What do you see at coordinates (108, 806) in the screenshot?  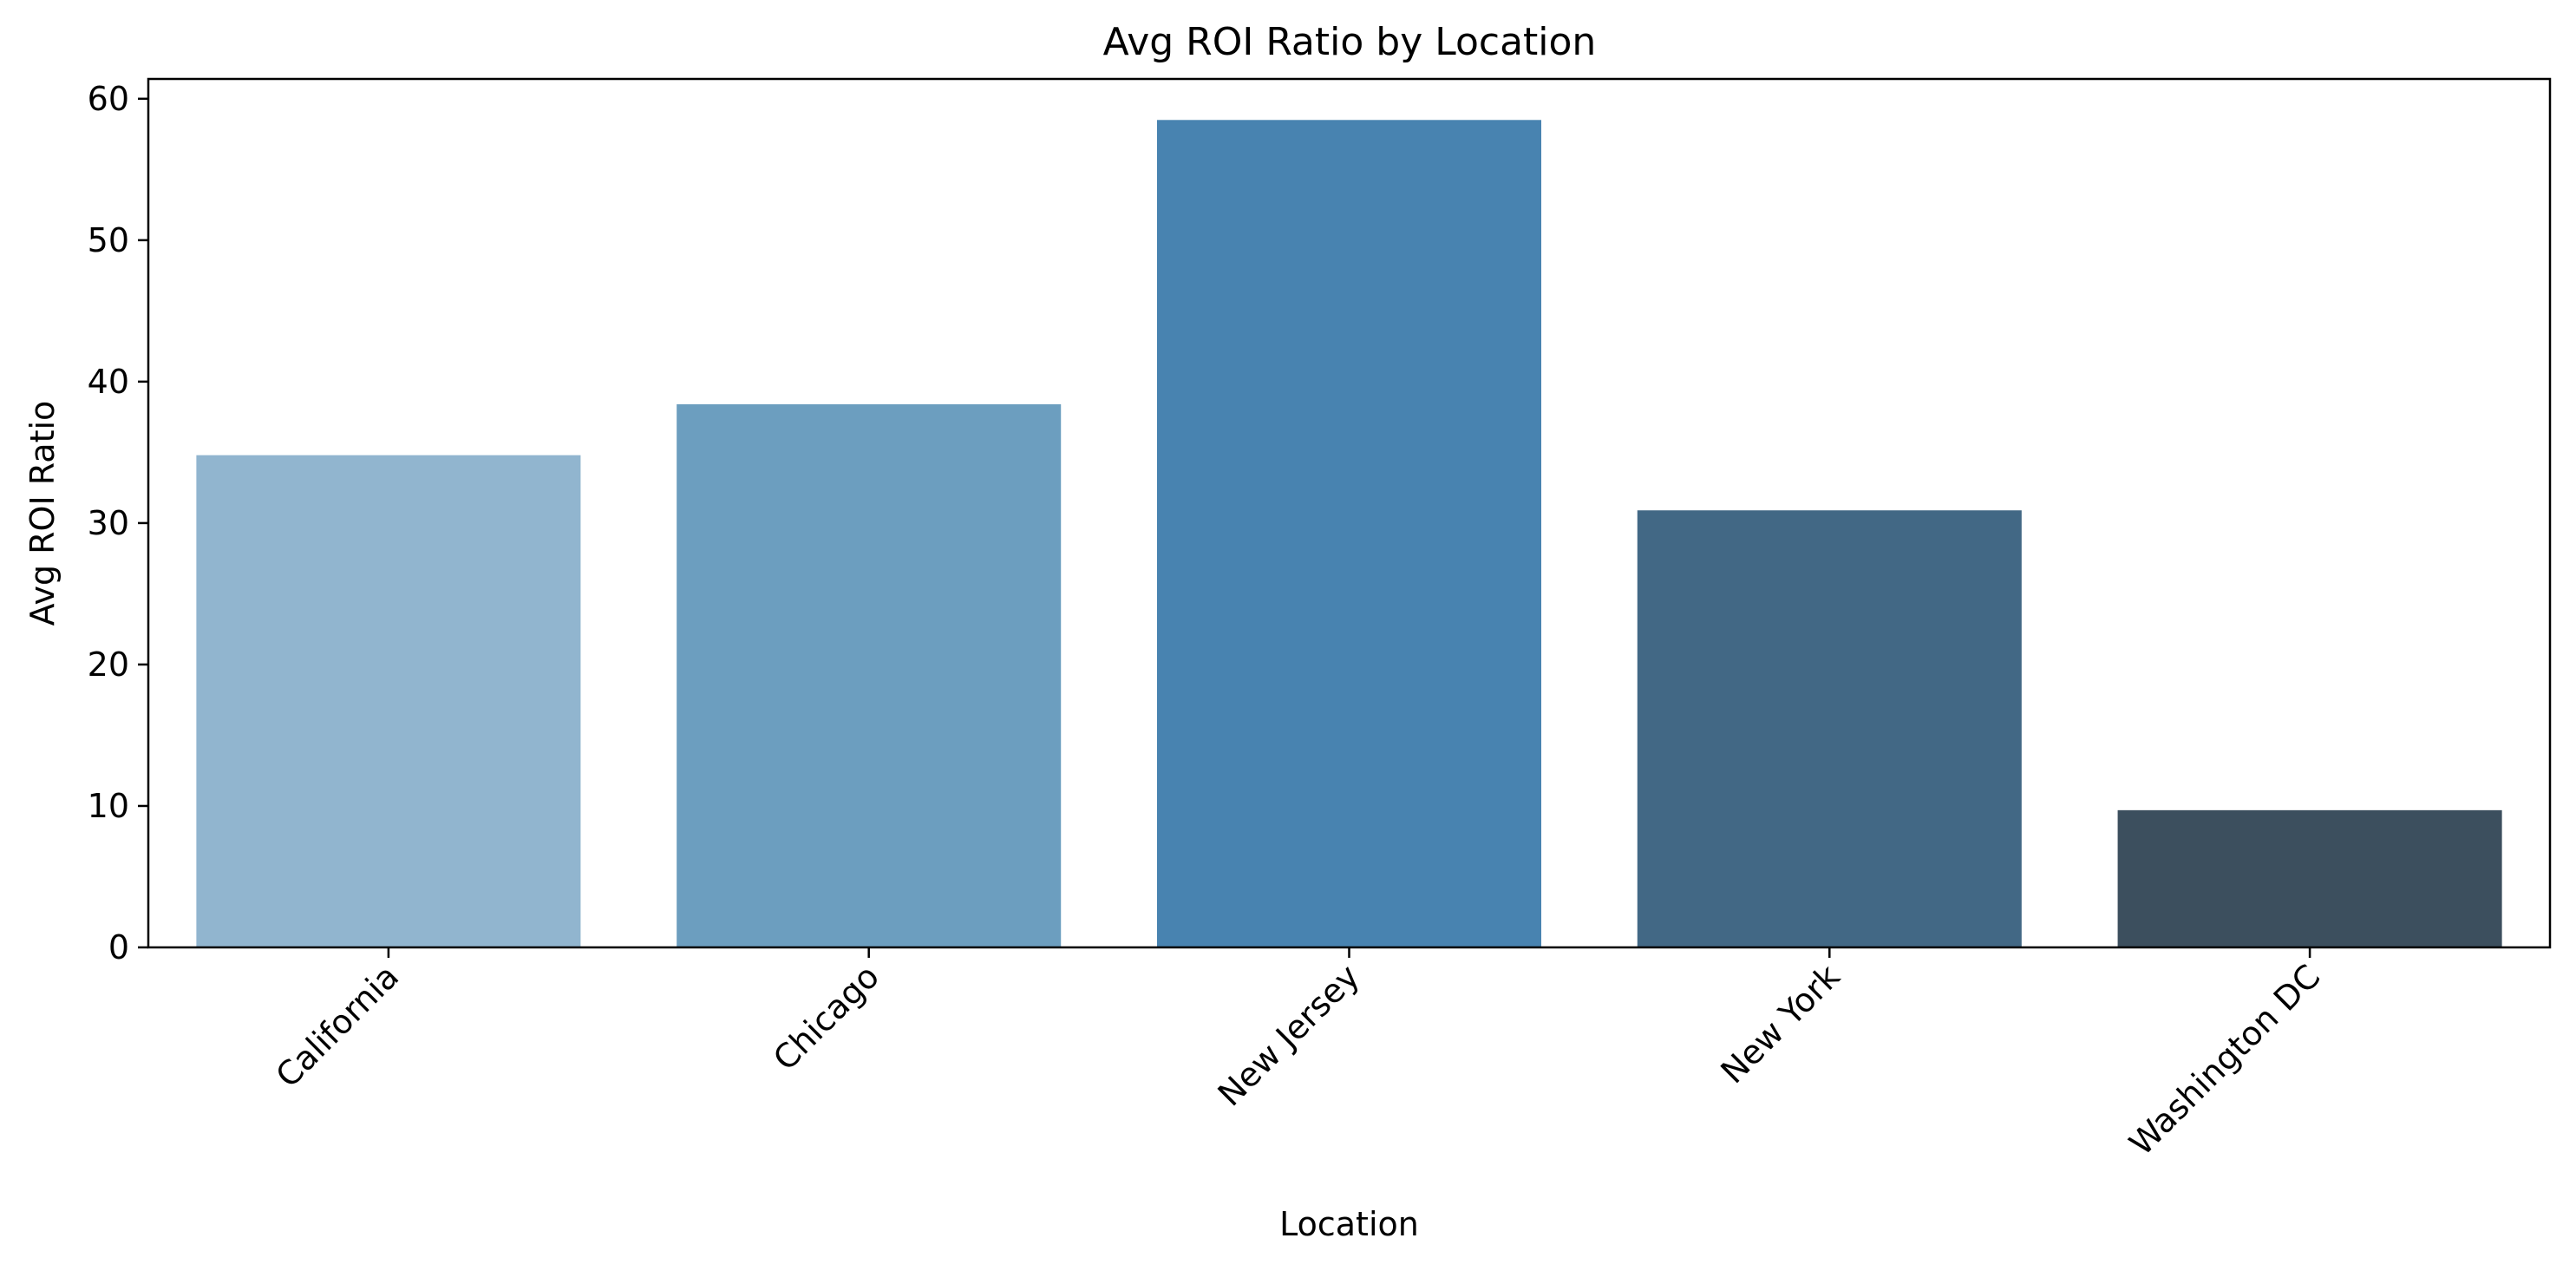 I see `y-tick-label: 10` at bounding box center [108, 806].